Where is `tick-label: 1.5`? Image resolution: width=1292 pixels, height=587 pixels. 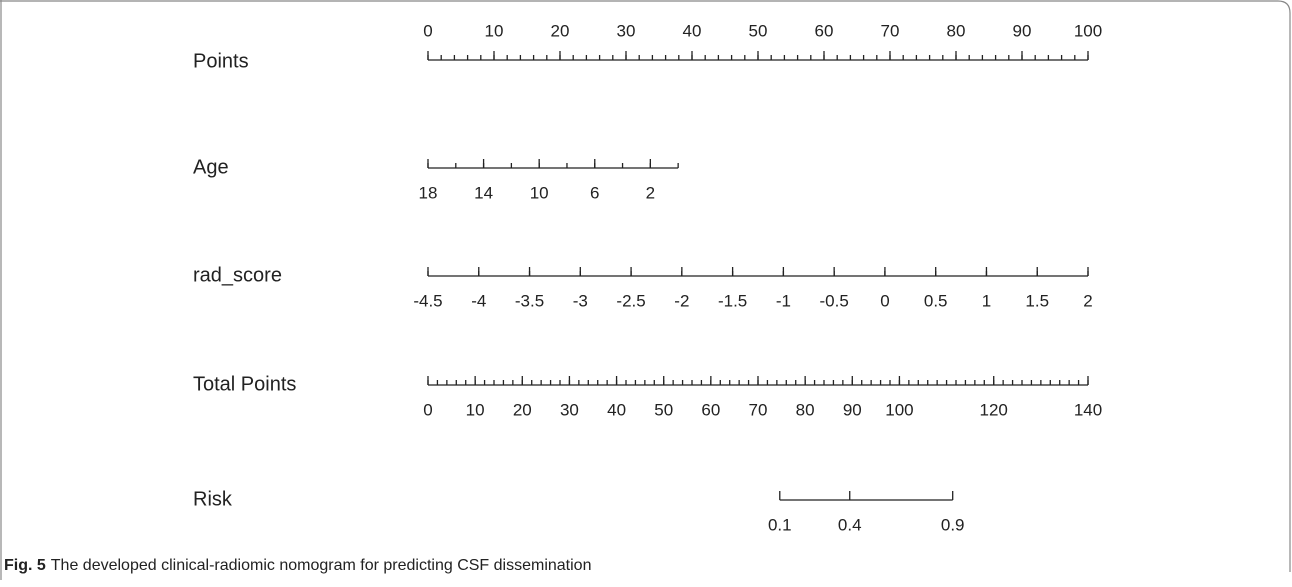 tick-label: 1.5 is located at coordinates (1037, 300).